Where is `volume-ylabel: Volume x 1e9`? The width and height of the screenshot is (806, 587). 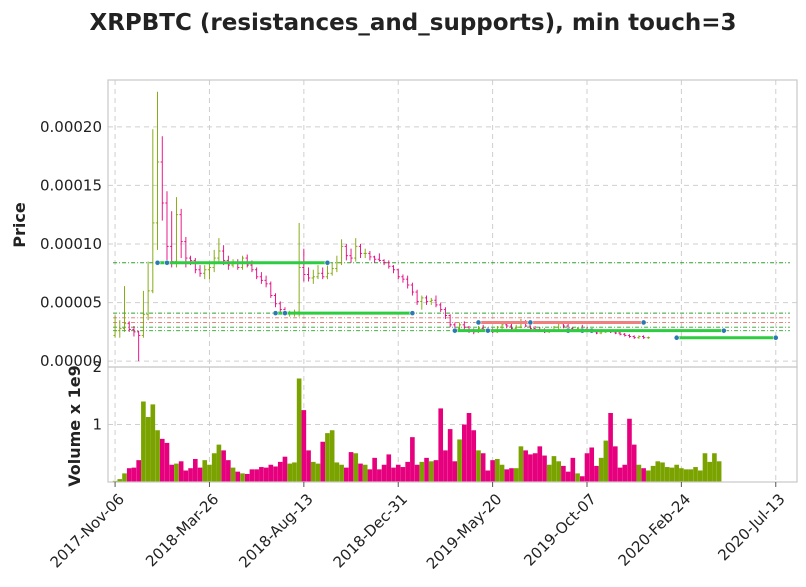 volume-ylabel: Volume x 1e9 is located at coordinates (74, 425).